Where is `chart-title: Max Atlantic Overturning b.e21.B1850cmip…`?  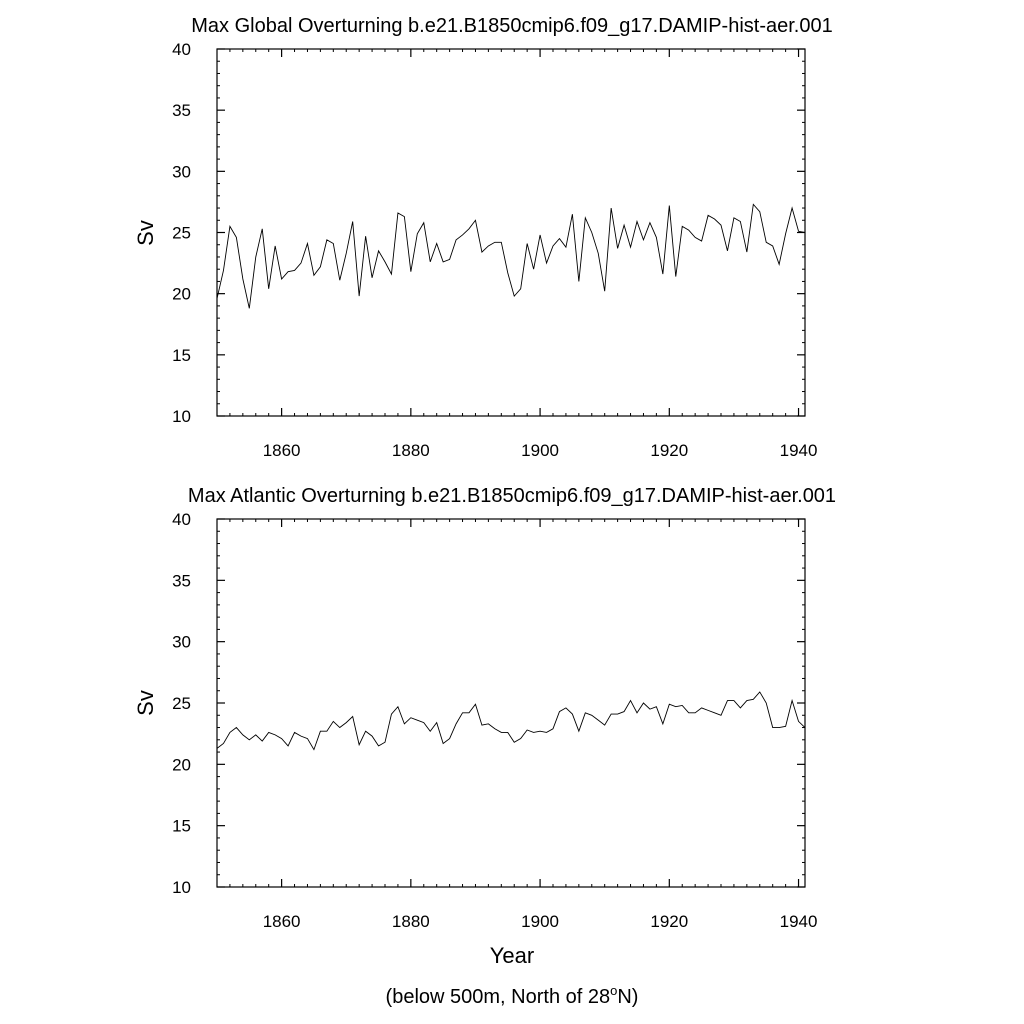
chart-title: Max Atlantic Overturning b.e21.B1850cmip… is located at coordinates (512, 496).